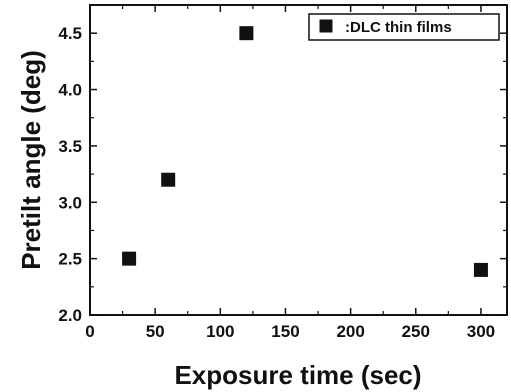 This screenshot has height=392, width=511. Describe the element at coordinates (350, 331) in the screenshot. I see `x-tick-label: 200` at that location.